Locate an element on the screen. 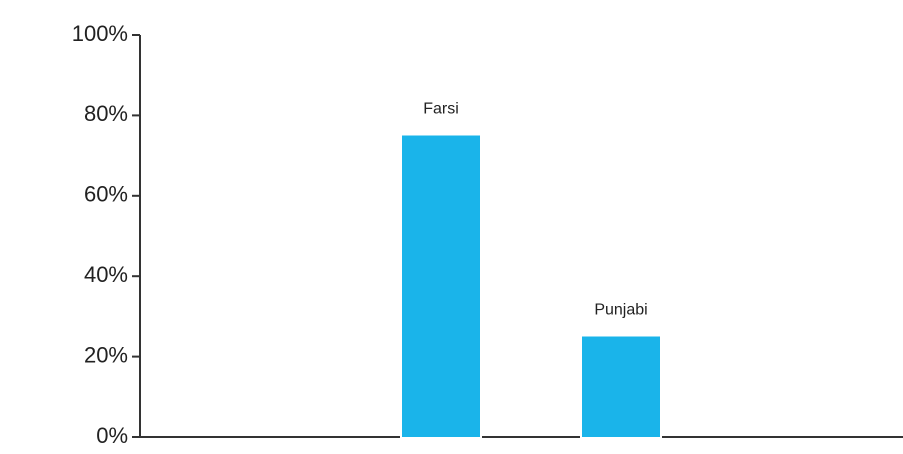  y-tick-label: 80% is located at coordinates (106, 113).